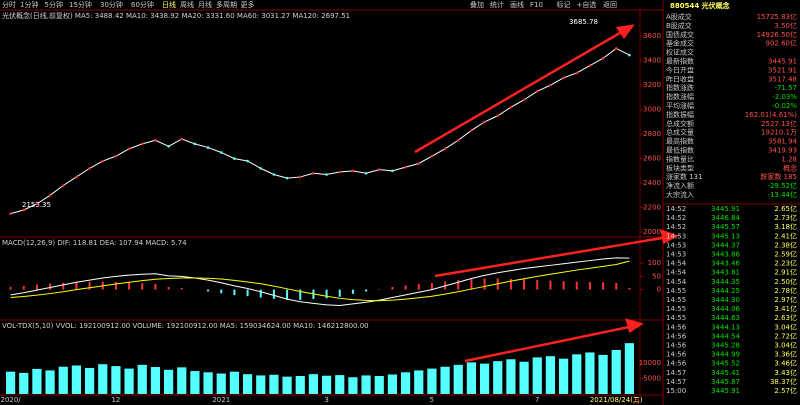  What do you see at coordinates (29, 4) in the screenshot?
I see `toolbar-tab: 1分钟` at bounding box center [29, 4].